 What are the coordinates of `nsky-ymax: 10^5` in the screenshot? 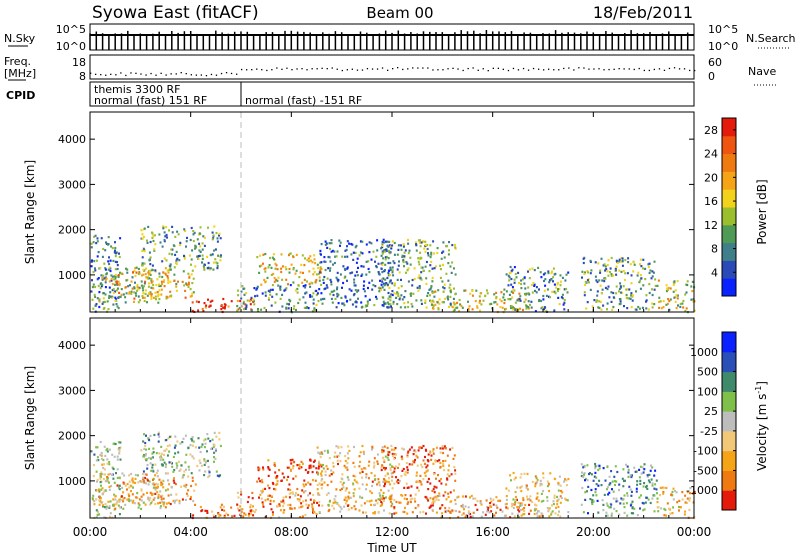 It's located at (71, 29).